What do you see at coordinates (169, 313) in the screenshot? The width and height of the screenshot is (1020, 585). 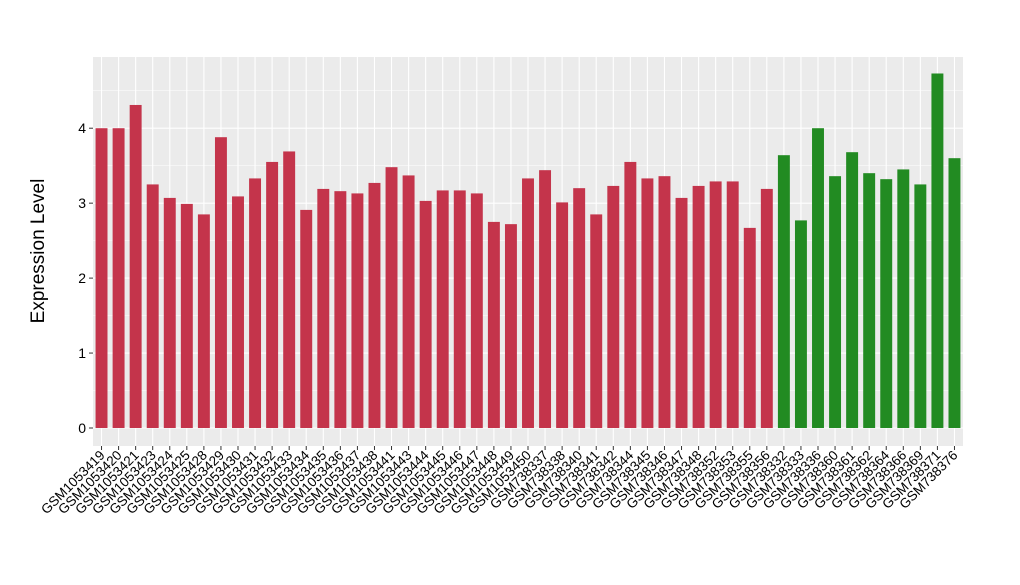 I see `bar-GSM1053424` at bounding box center [169, 313].